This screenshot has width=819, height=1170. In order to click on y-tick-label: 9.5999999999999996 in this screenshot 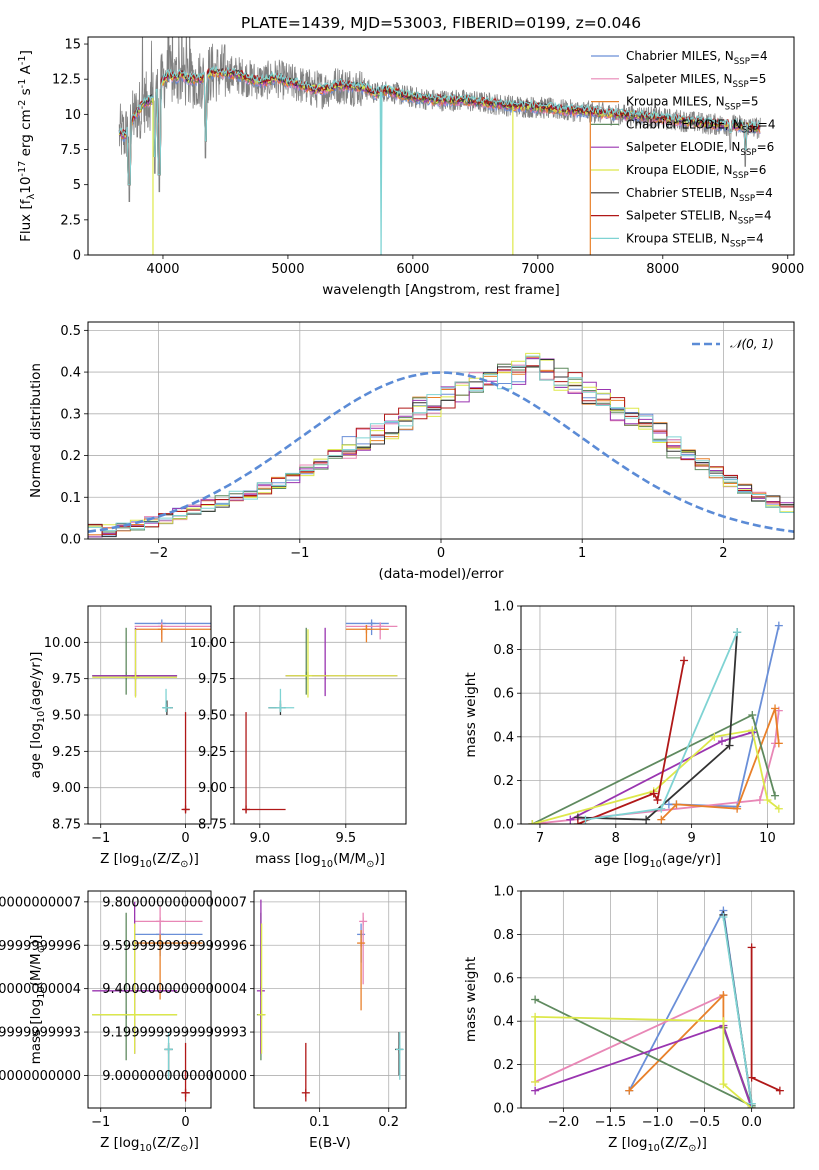, I will do `click(174, 946)`.